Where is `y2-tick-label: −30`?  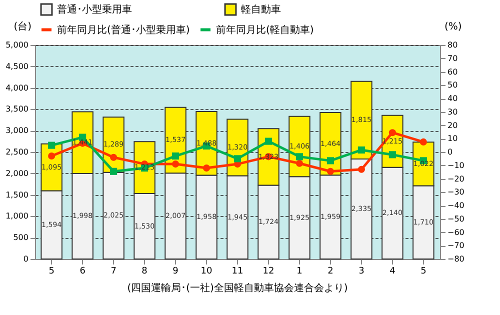 y2-tick-label: −30 is located at coordinates (456, 192).